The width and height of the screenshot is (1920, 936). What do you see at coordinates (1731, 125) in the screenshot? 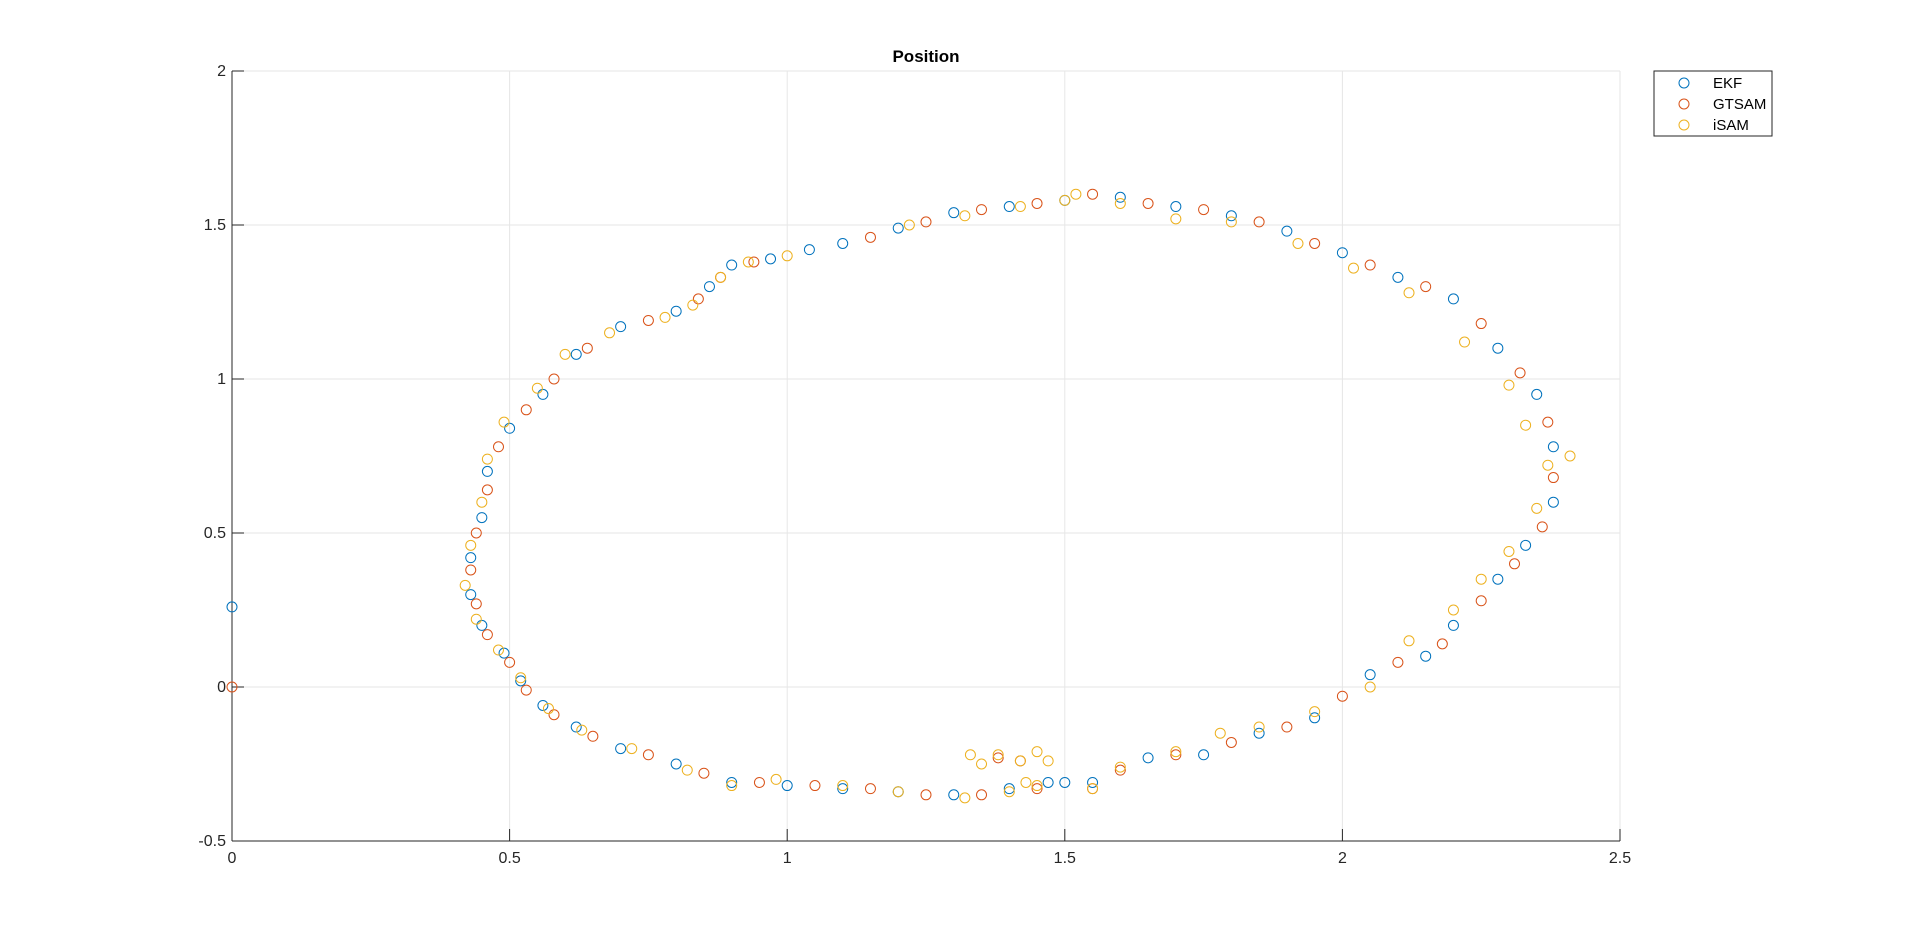
I see `legend-label-isam: iSAM` at bounding box center [1731, 125].